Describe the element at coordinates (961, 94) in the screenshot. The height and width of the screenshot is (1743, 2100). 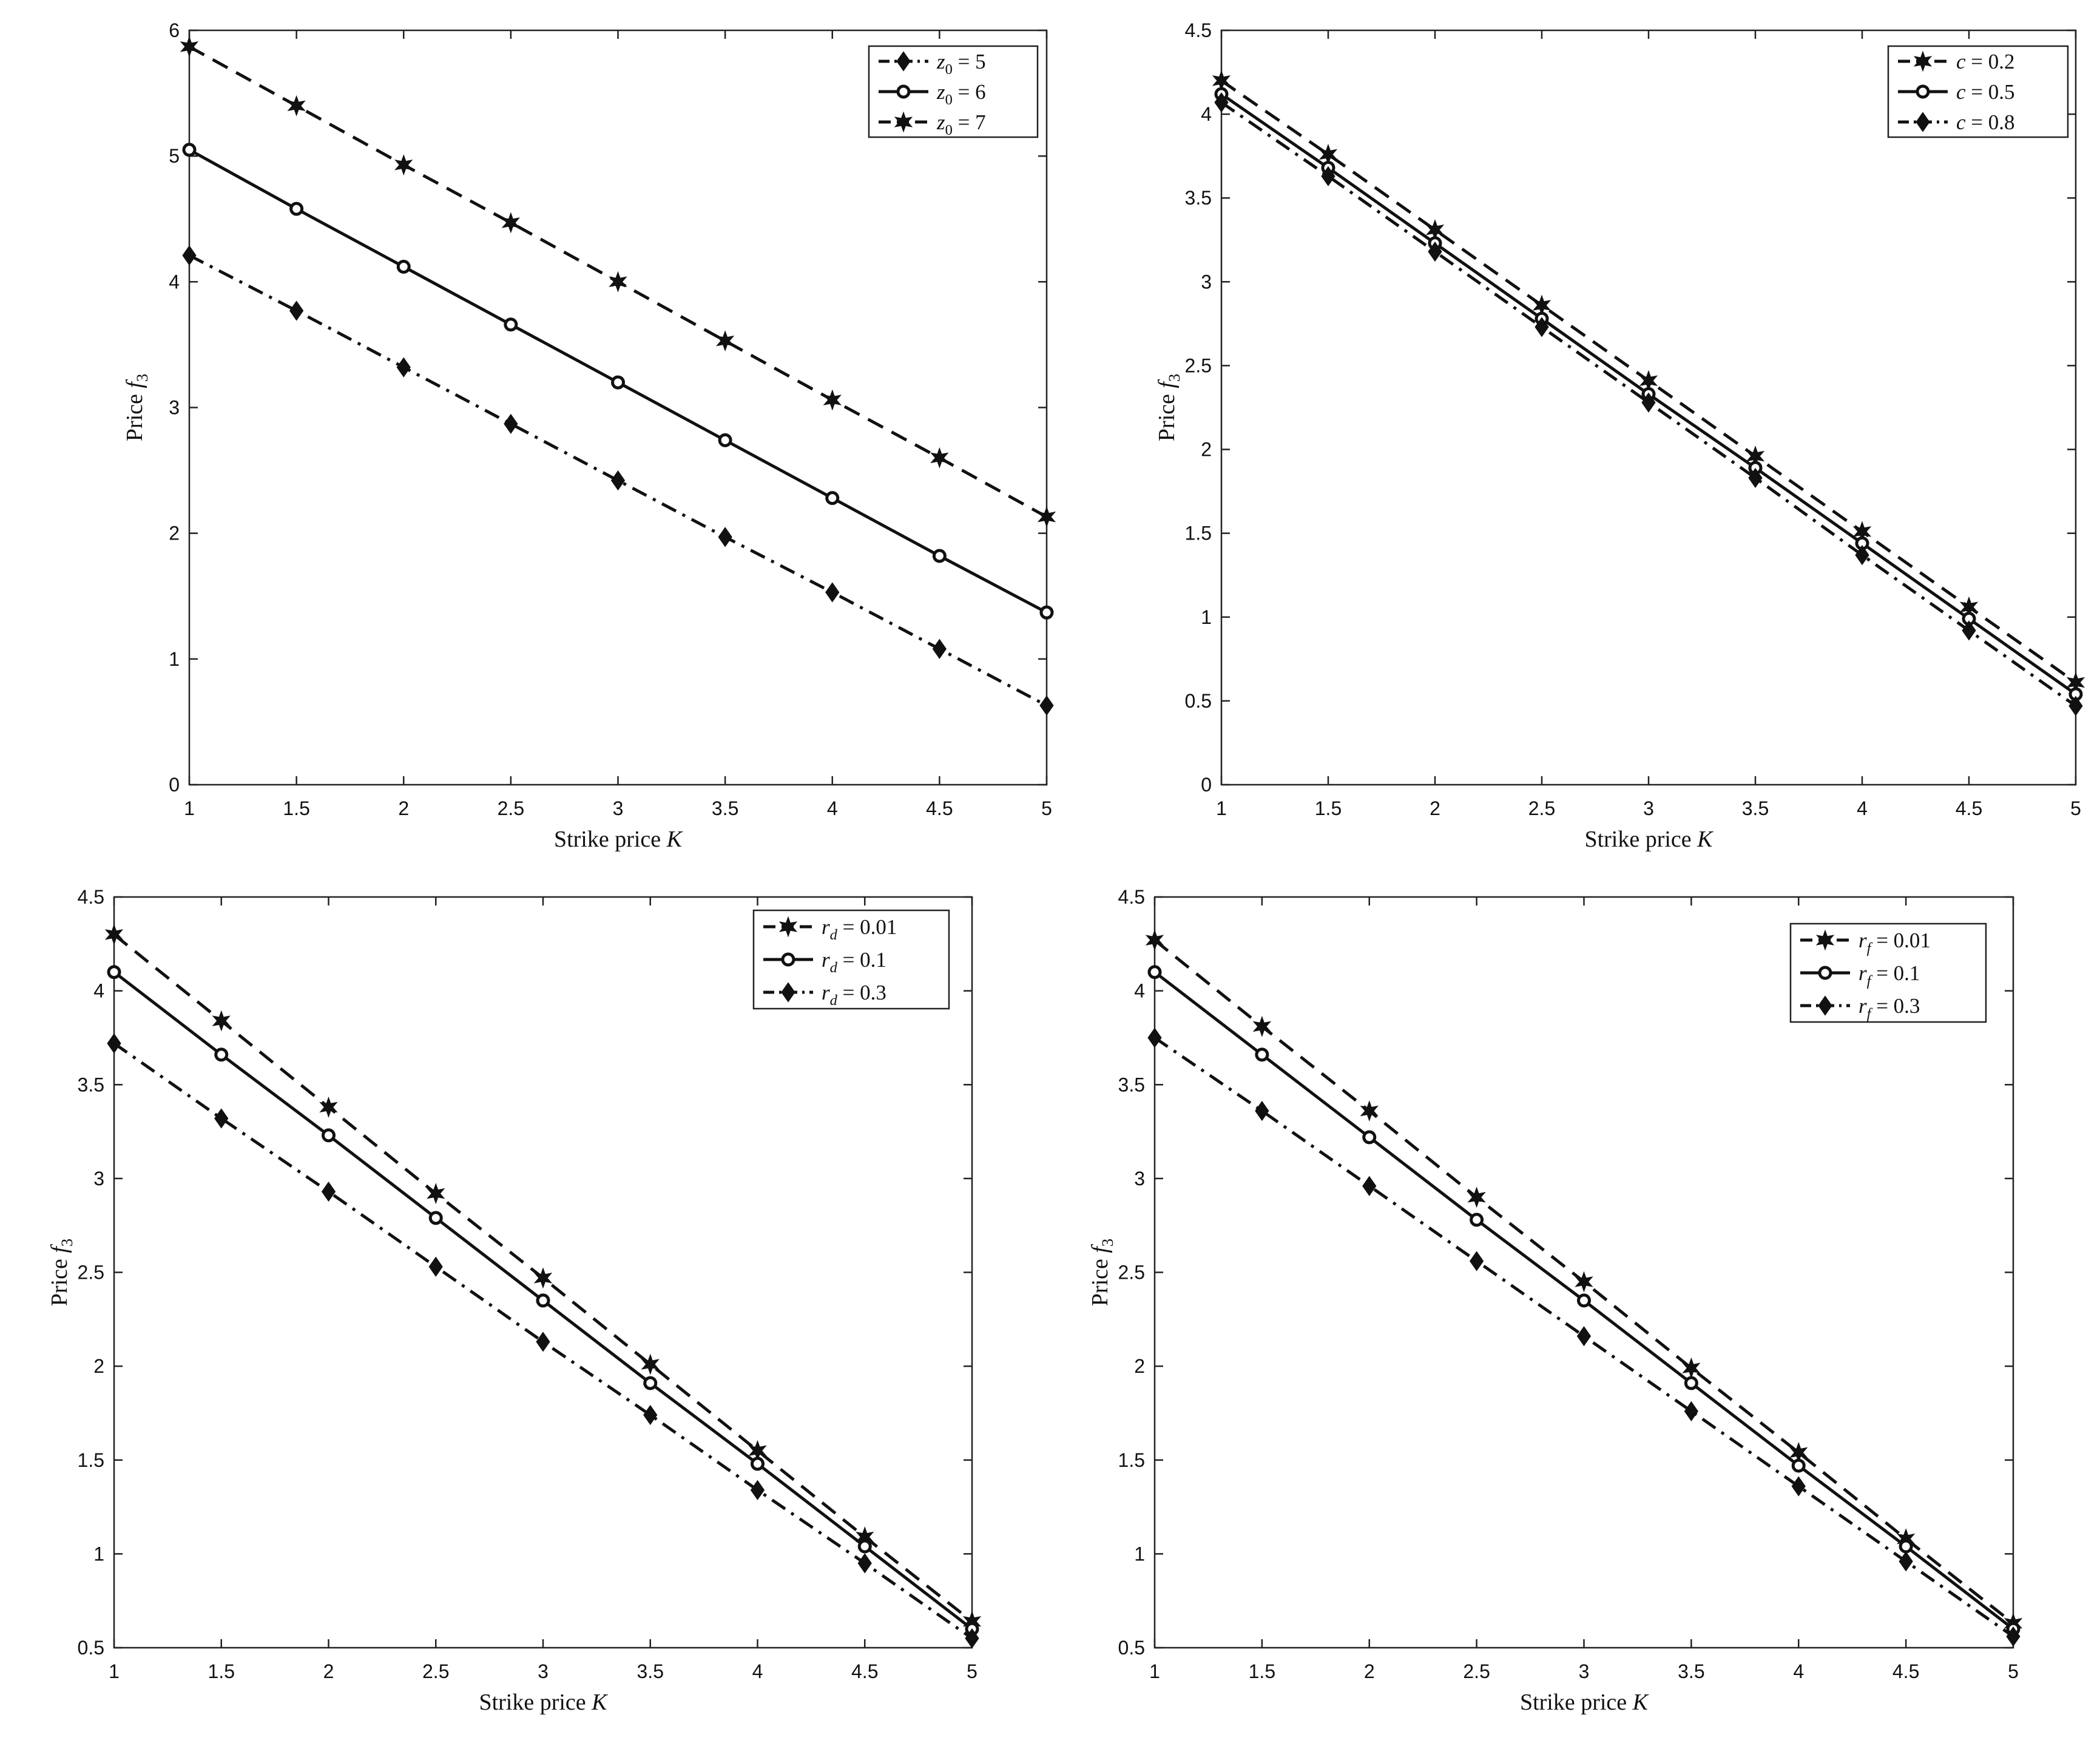
I see `legend-label: z0 = 6` at that location.